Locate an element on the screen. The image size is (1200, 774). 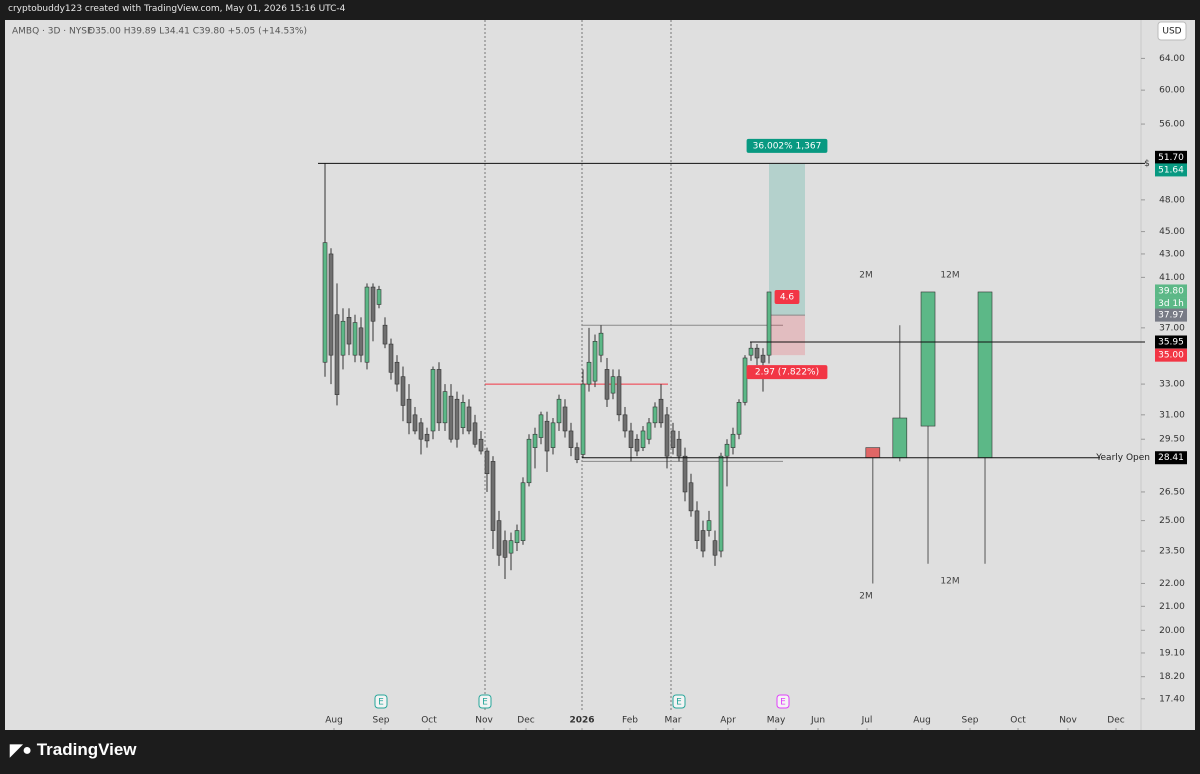
y-tick-label: 26.50 is located at coordinates (1172, 492).